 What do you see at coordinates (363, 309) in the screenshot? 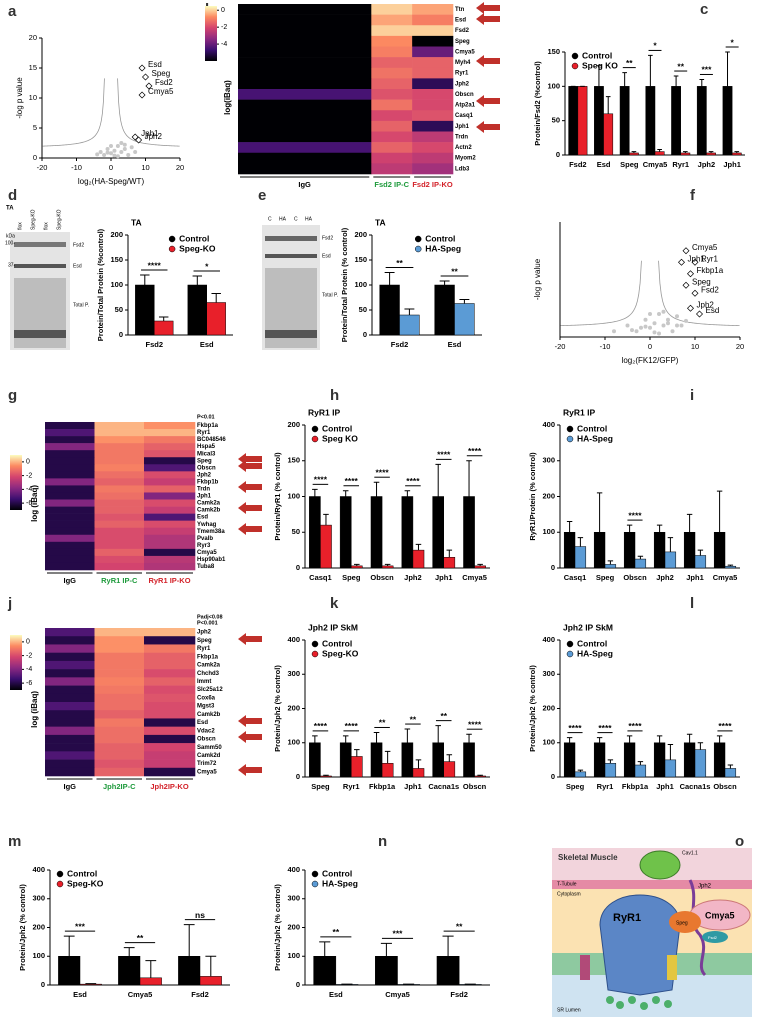
I see `y-tick-label: 50` at bounding box center [363, 309].